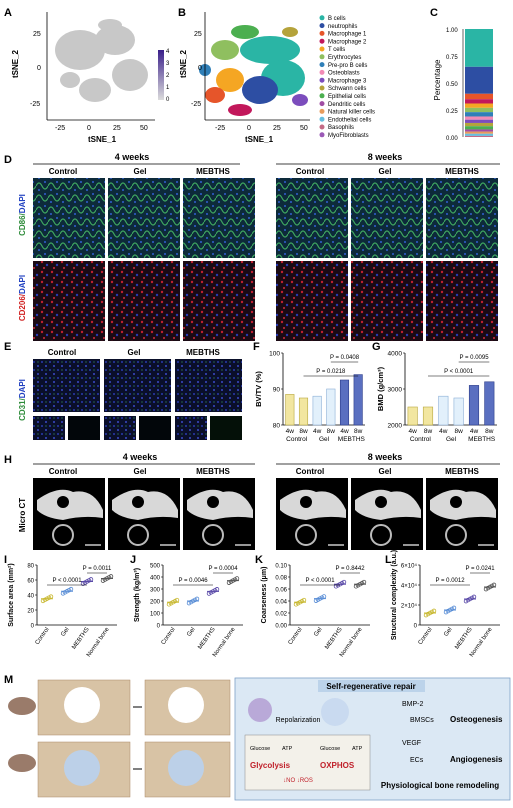  Describe the element at coordinates (22, 215) in the screenshot. I see `cd86-row-label: CD86/DAPI` at that location.